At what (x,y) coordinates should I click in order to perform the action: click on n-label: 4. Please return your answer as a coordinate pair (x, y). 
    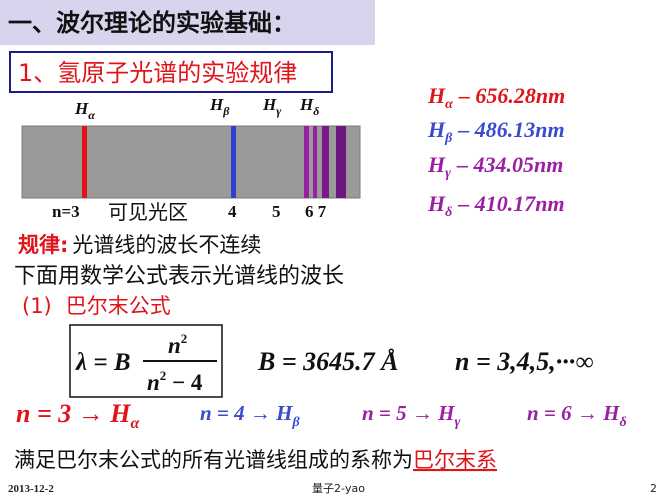
    Looking at the image, I should click on (232, 211).